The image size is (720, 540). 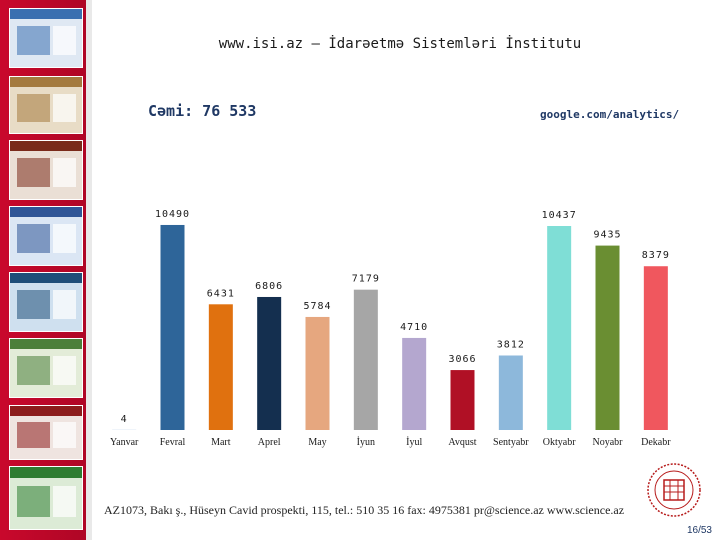 I want to click on sidebar-divider, so click(x=89, y=270).